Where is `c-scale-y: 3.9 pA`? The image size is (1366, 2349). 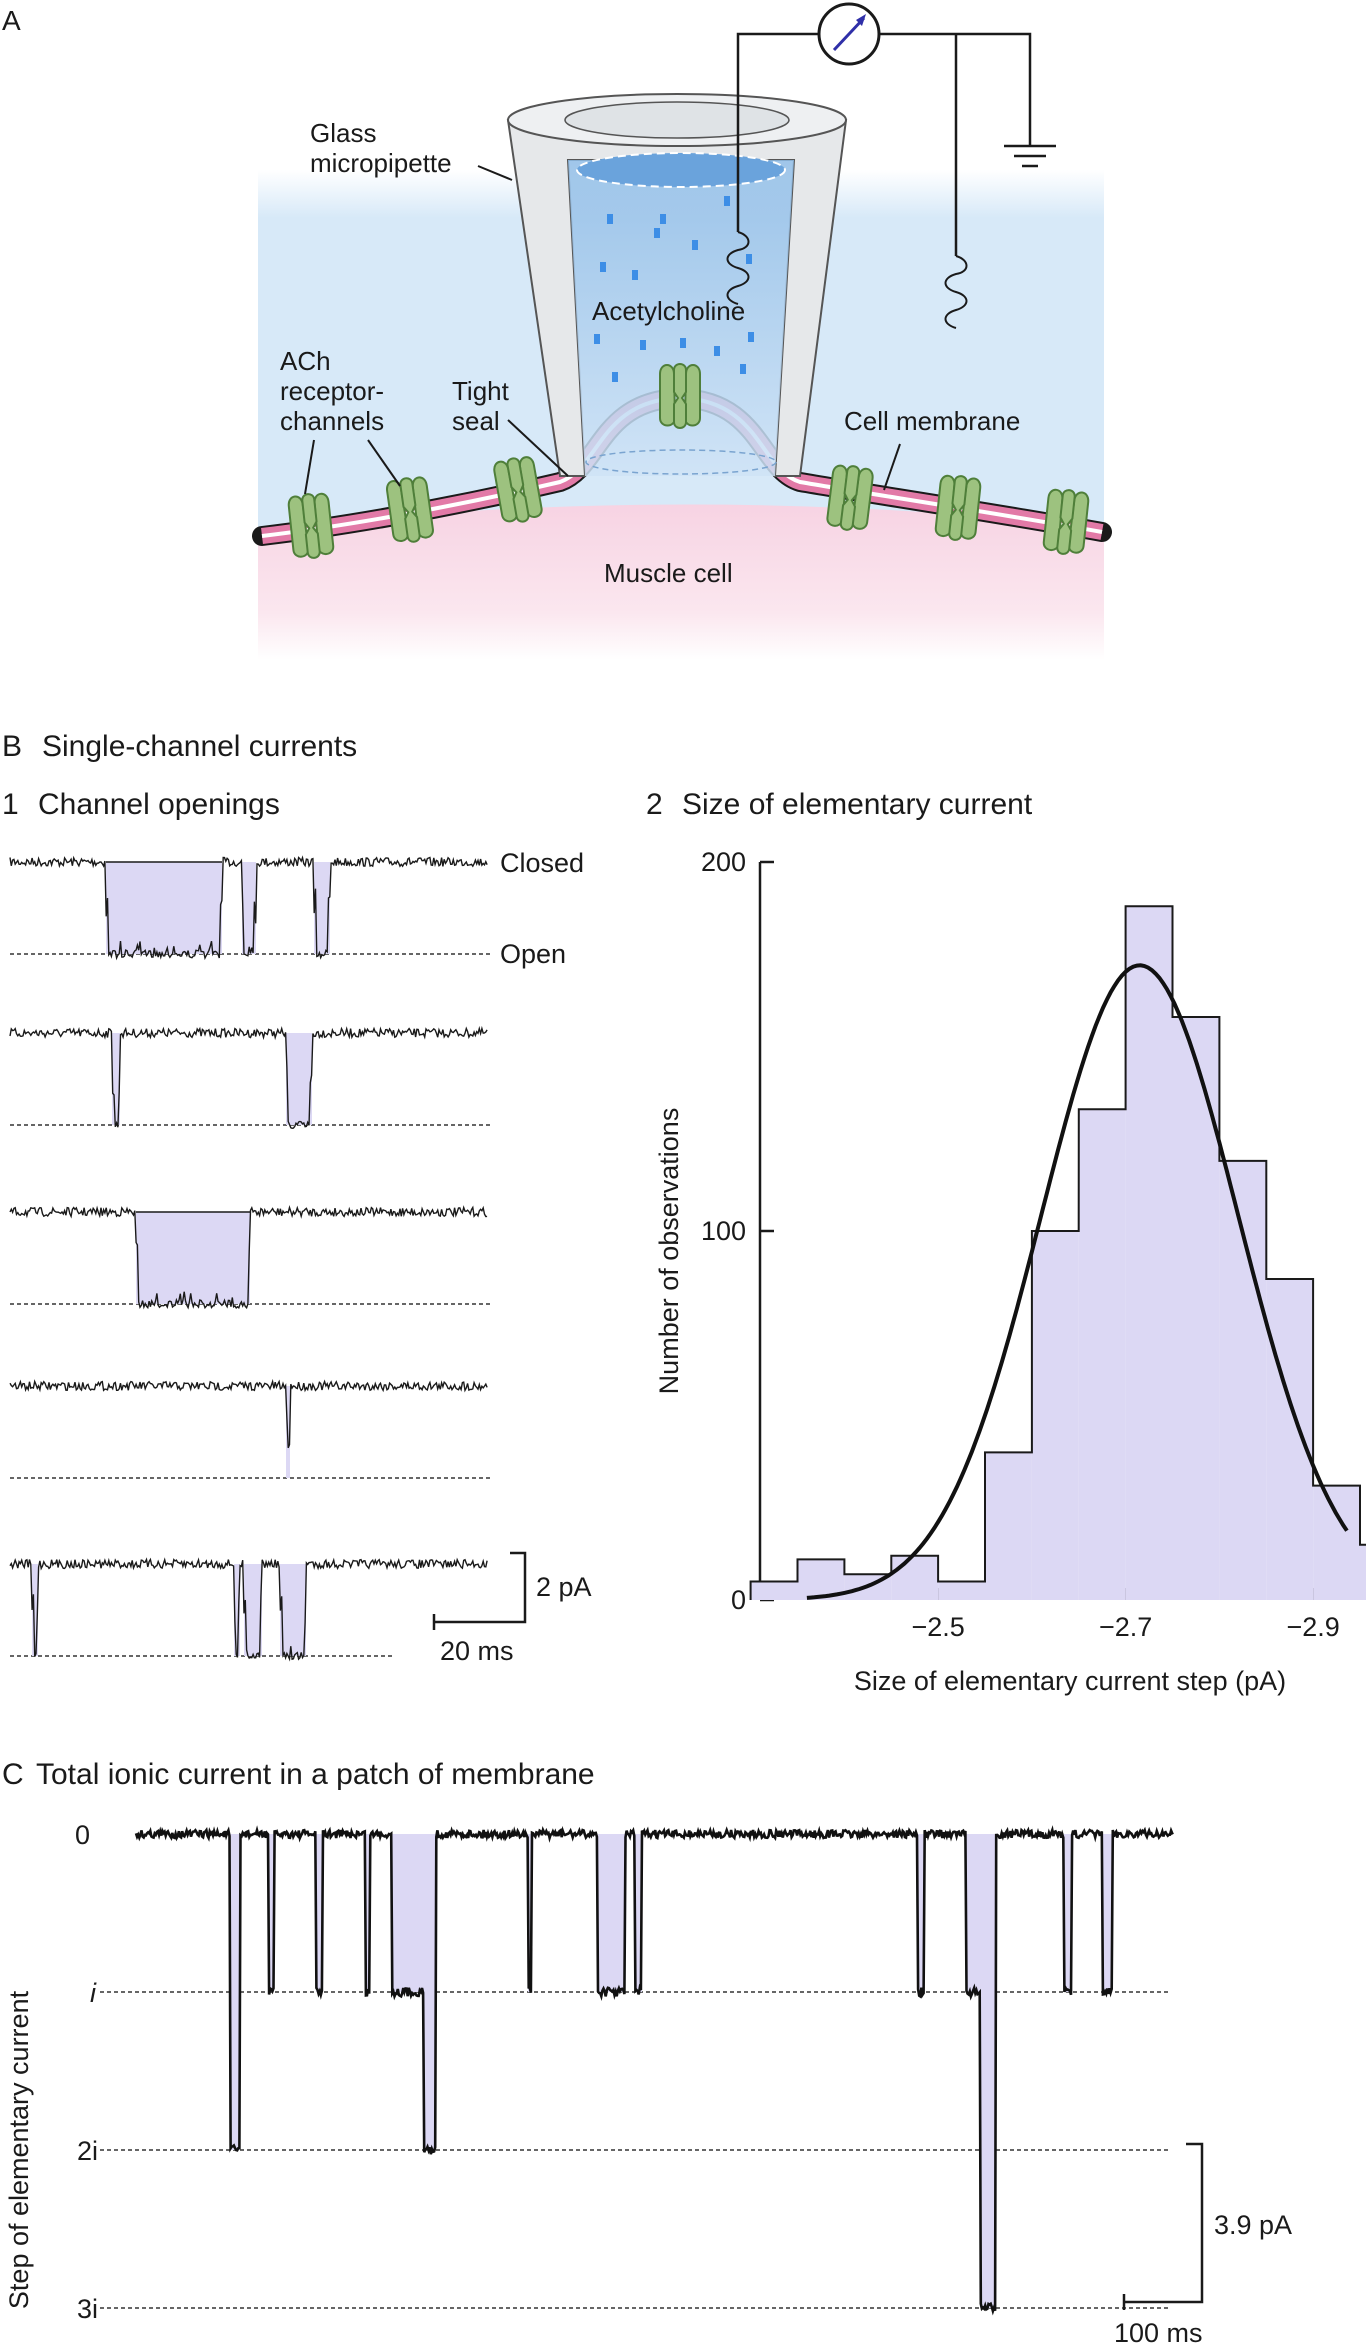 c-scale-y: 3.9 pA is located at coordinates (1253, 2225).